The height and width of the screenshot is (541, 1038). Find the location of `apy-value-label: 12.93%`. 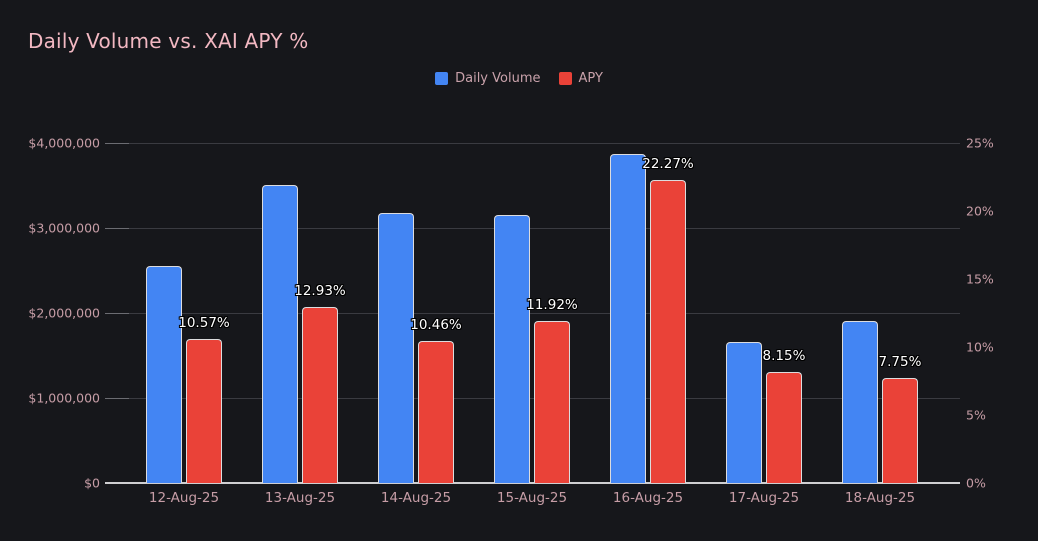

apy-value-label: 12.93% is located at coordinates (320, 291).